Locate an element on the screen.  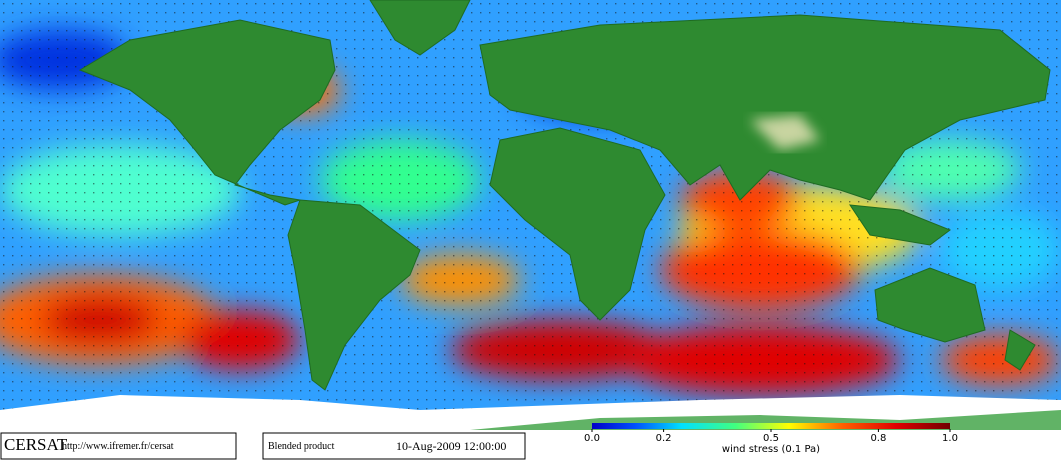
info-box is located at coordinates (394, 446).